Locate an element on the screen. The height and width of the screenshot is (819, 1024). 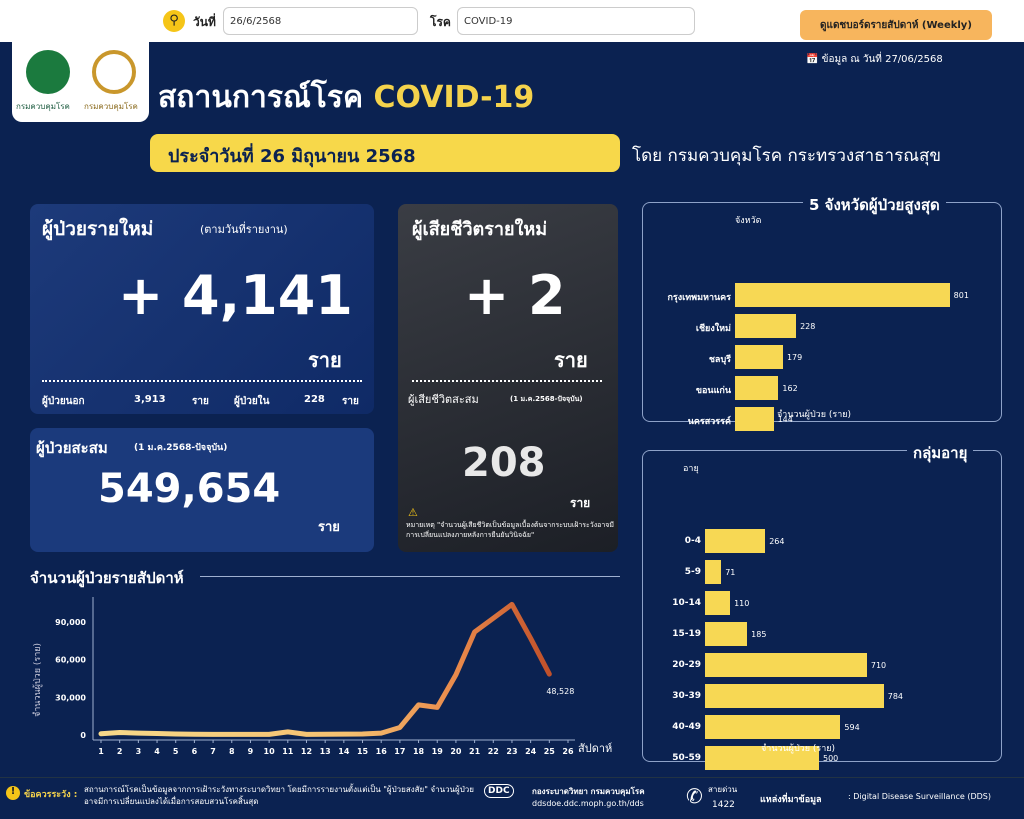
bar-label: 0-4 is located at coordinates (692, 541).